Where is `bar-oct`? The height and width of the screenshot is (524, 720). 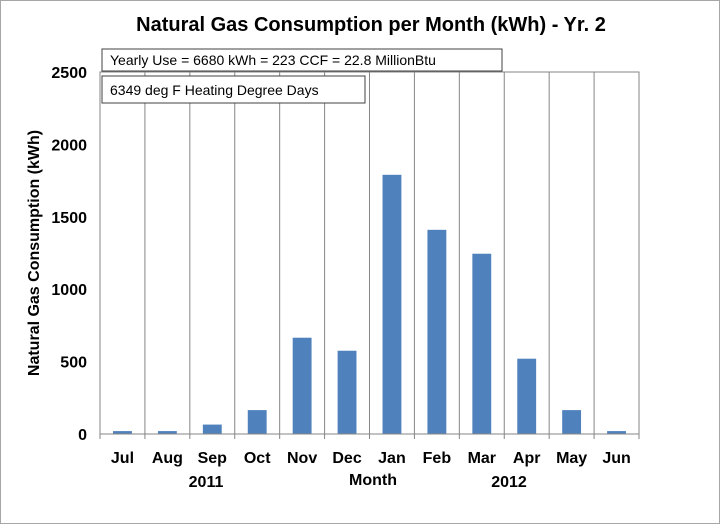 bar-oct is located at coordinates (257, 422).